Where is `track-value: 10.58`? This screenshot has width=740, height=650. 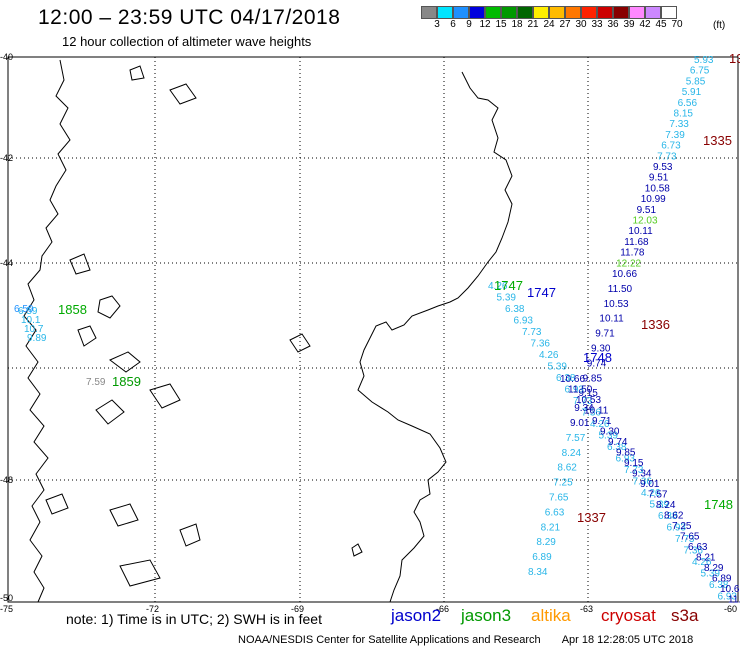
track-value: 10.58 is located at coordinates (657, 188).